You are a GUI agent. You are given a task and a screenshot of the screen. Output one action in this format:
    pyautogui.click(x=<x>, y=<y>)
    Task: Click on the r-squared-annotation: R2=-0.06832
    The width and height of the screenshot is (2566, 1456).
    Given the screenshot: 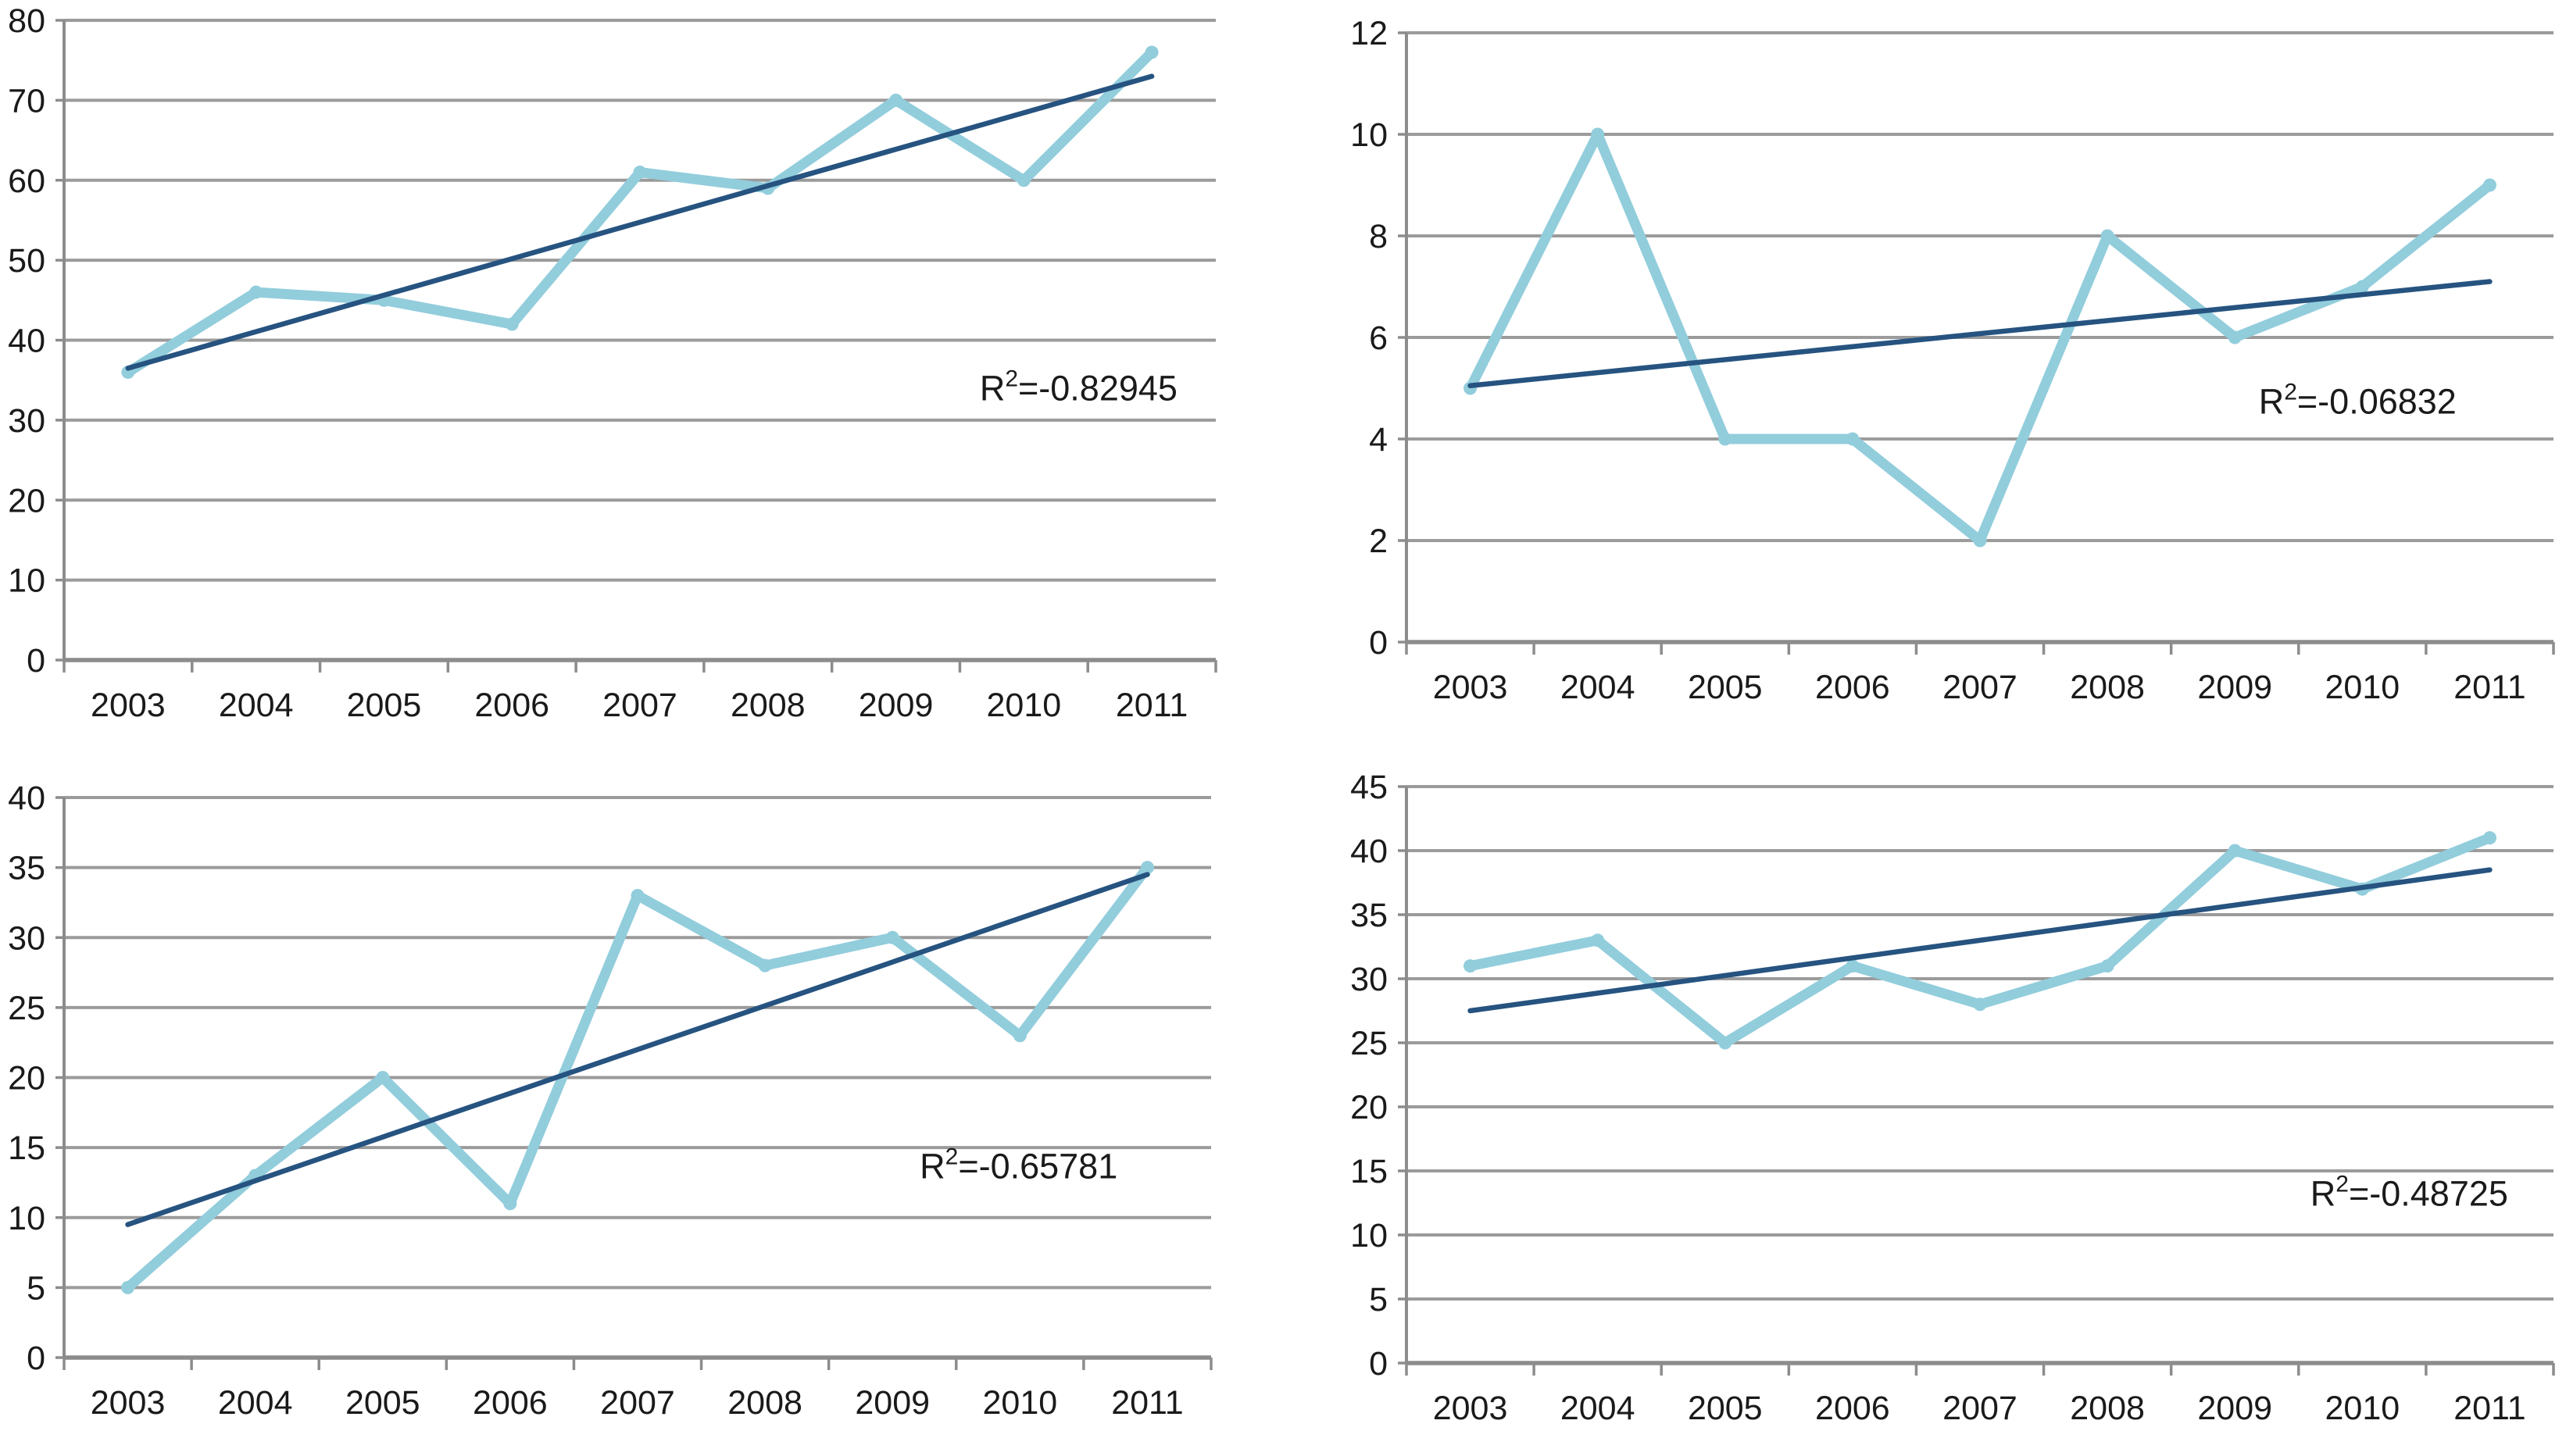 What is the action you would take?
    pyautogui.click(x=2358, y=401)
    